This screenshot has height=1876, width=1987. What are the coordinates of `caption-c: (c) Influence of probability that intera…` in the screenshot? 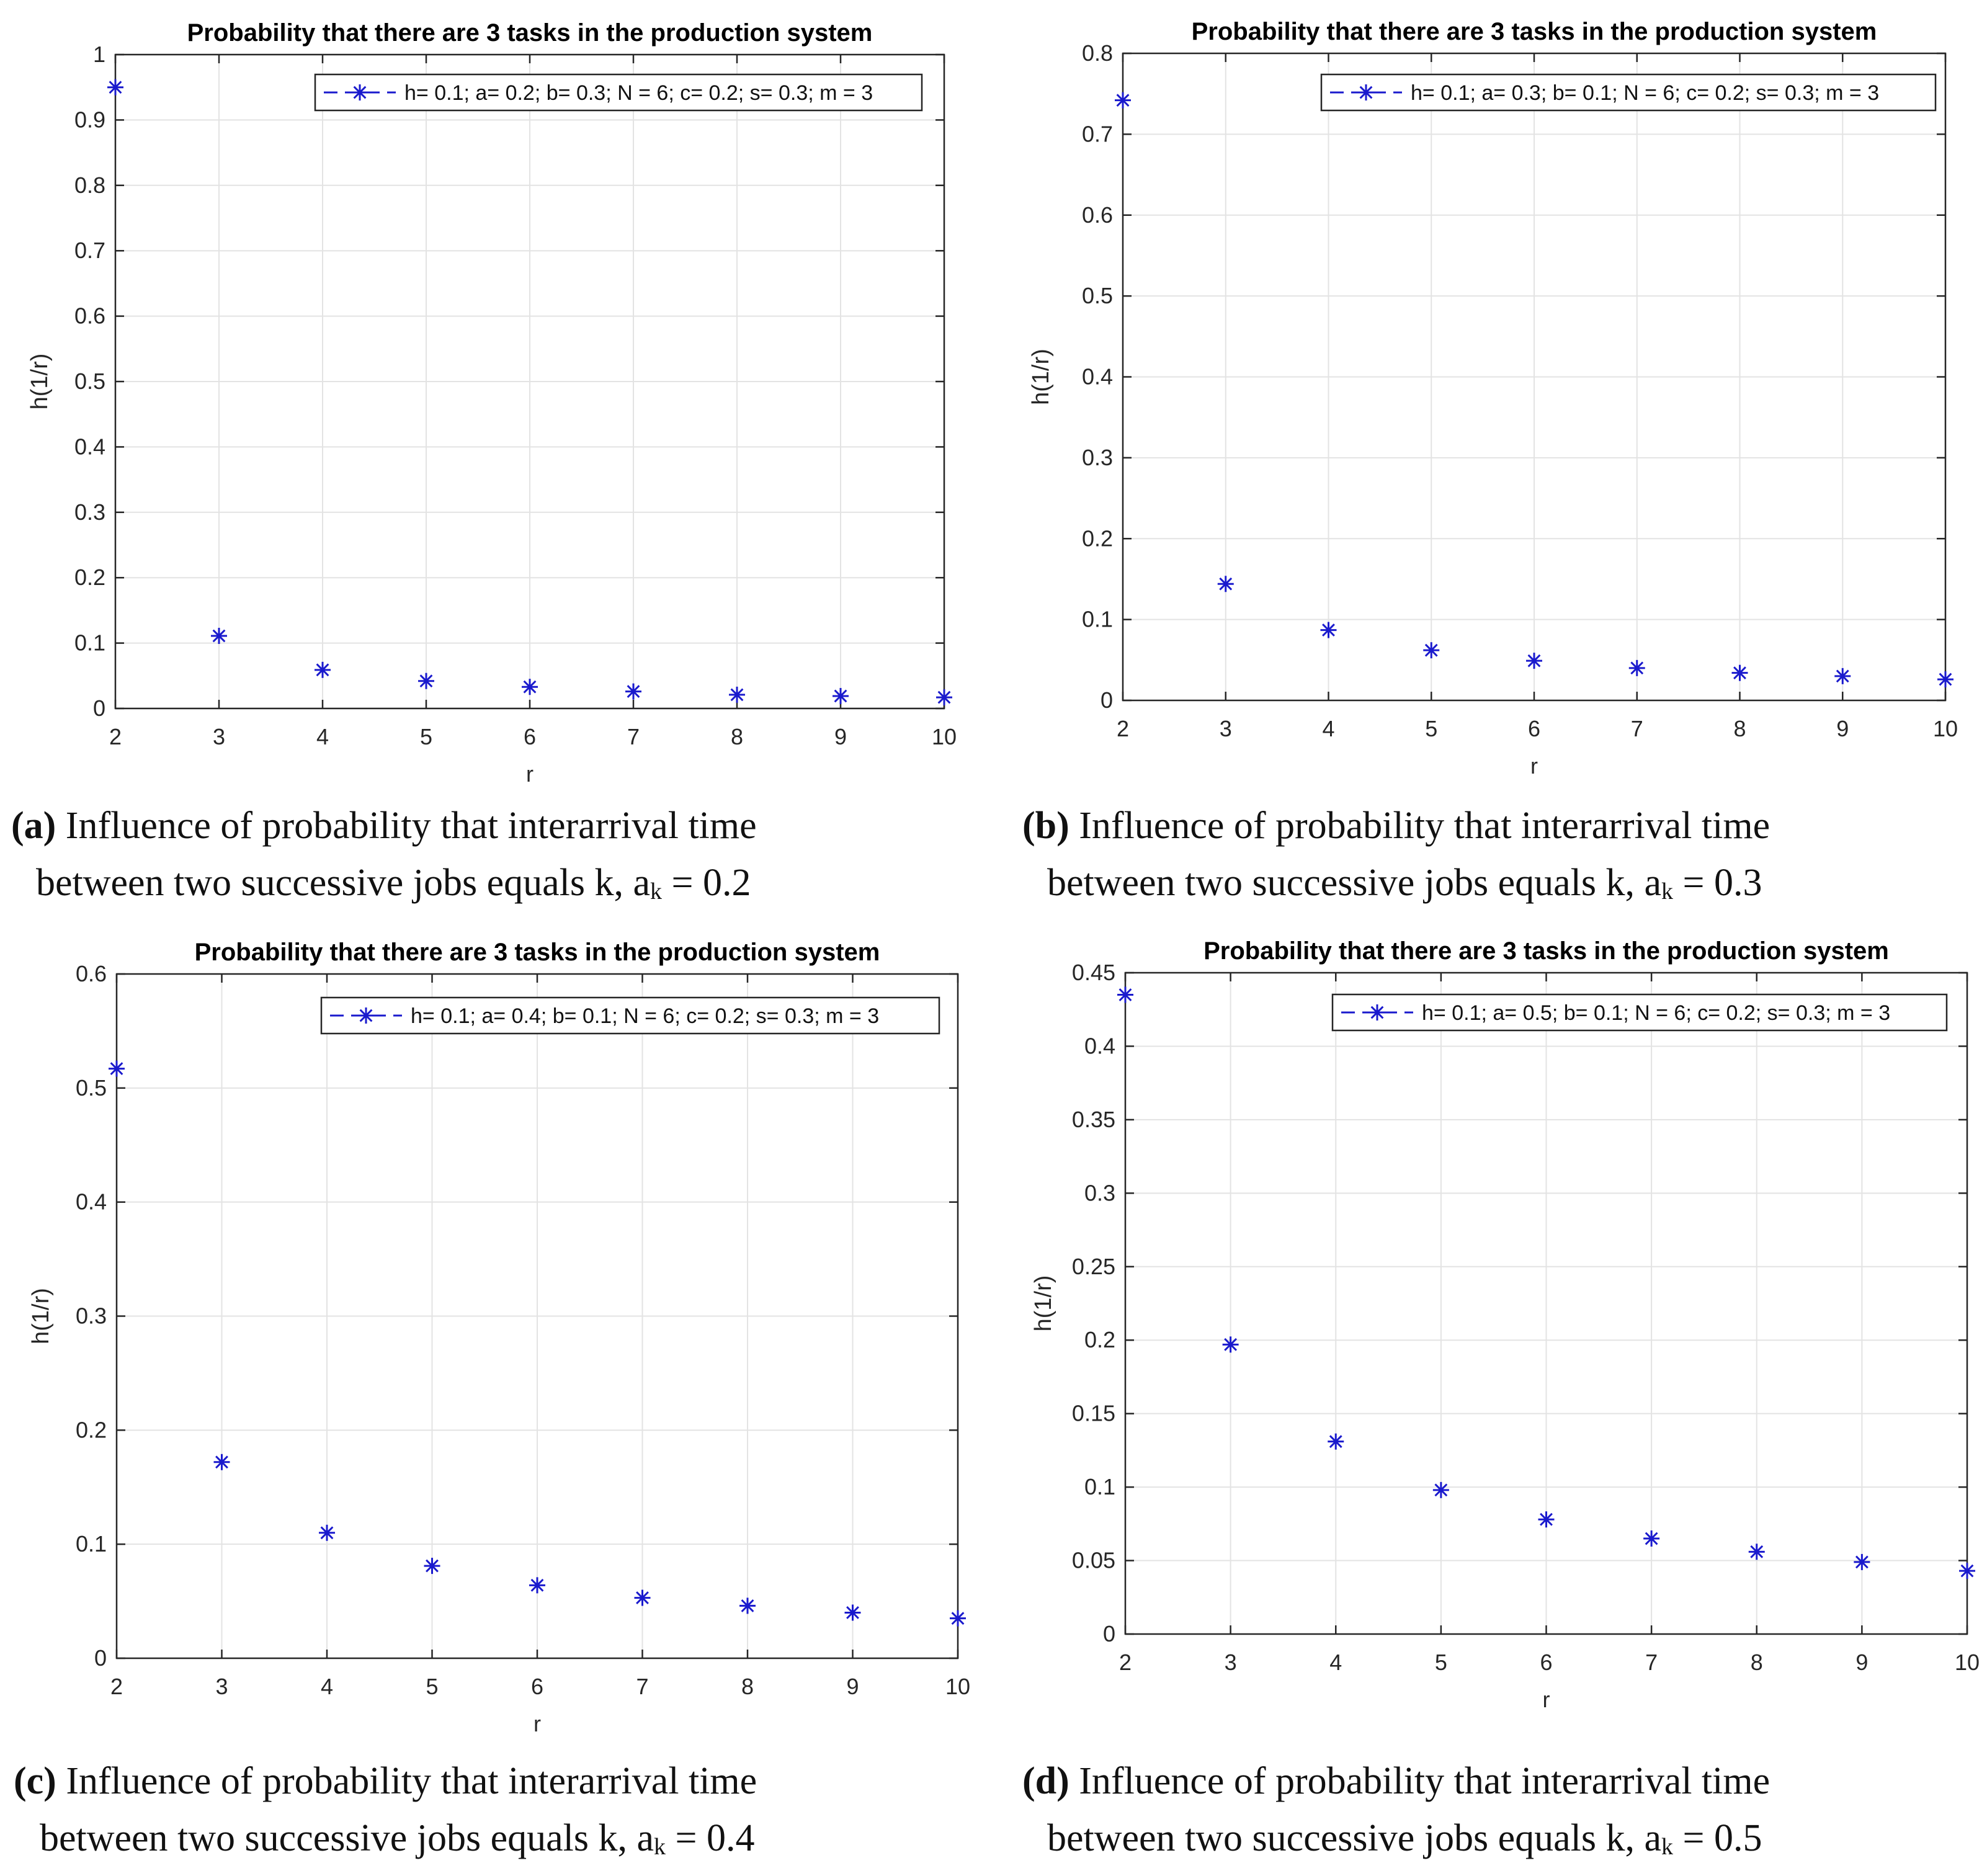 It's located at (385, 1814).